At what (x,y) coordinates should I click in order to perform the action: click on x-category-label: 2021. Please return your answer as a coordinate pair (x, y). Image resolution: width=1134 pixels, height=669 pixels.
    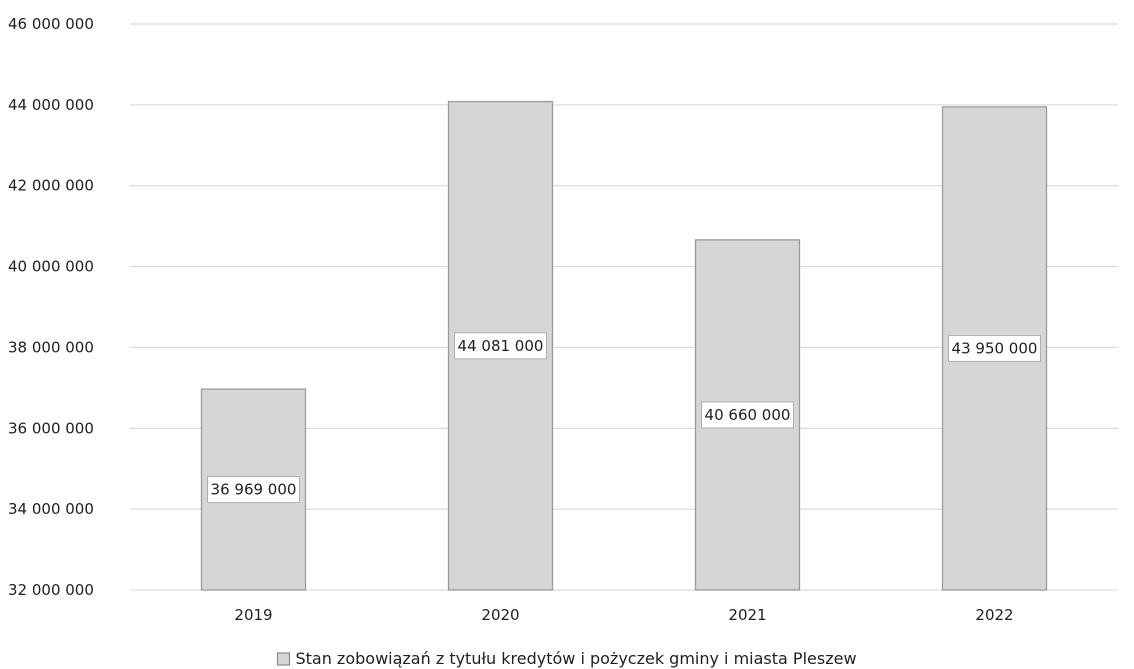
    Looking at the image, I should click on (747, 615).